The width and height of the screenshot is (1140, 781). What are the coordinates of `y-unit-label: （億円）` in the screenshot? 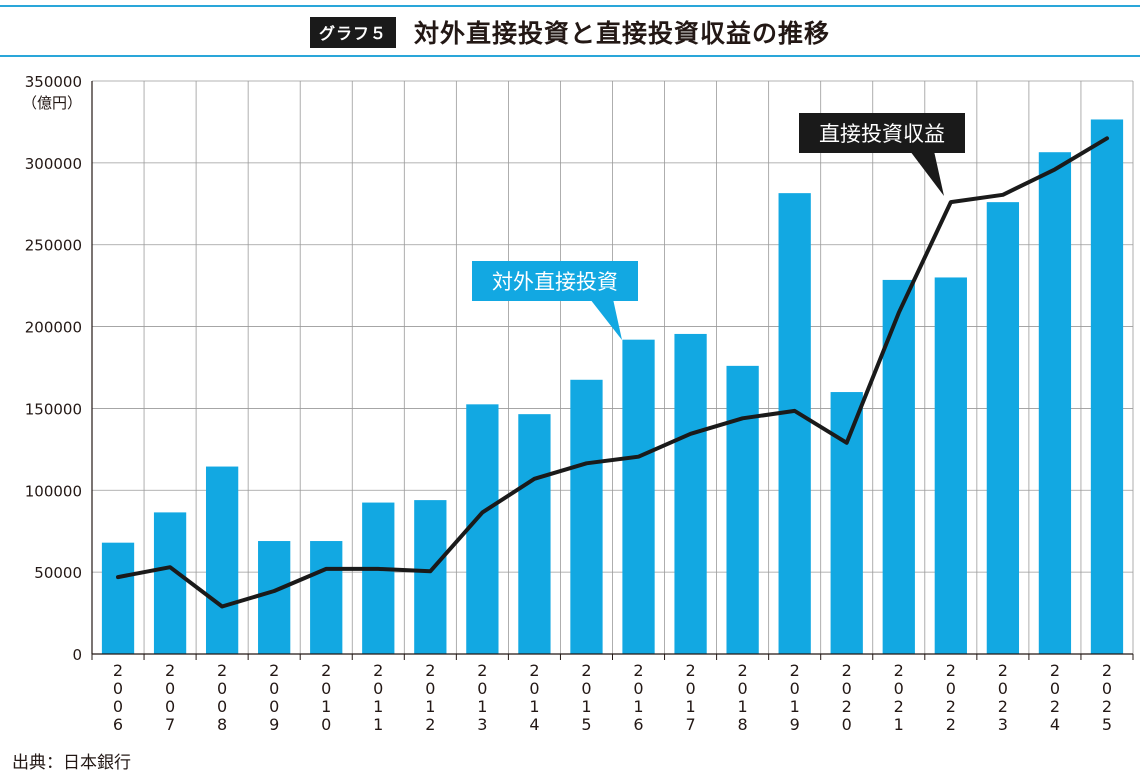 It's located at (52, 103).